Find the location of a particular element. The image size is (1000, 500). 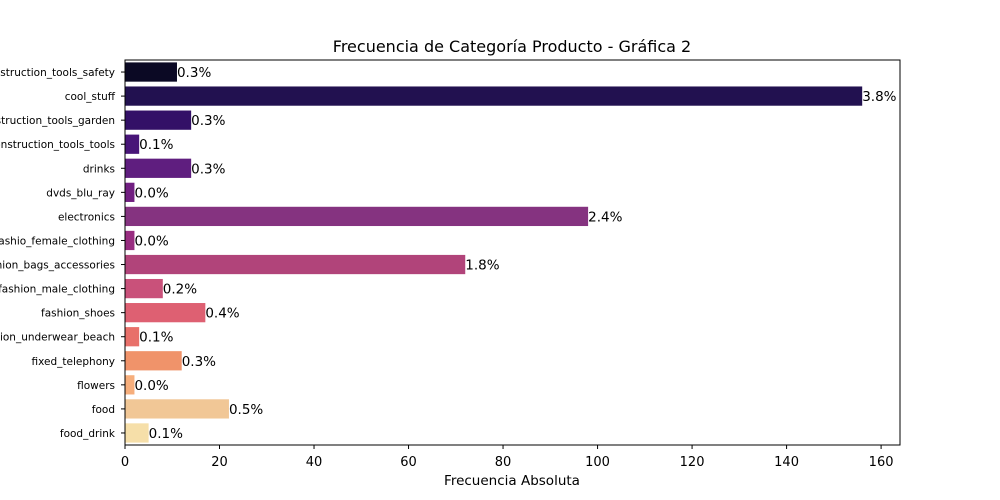

category-label: construction_tools_garden is located at coordinates (57, 121).